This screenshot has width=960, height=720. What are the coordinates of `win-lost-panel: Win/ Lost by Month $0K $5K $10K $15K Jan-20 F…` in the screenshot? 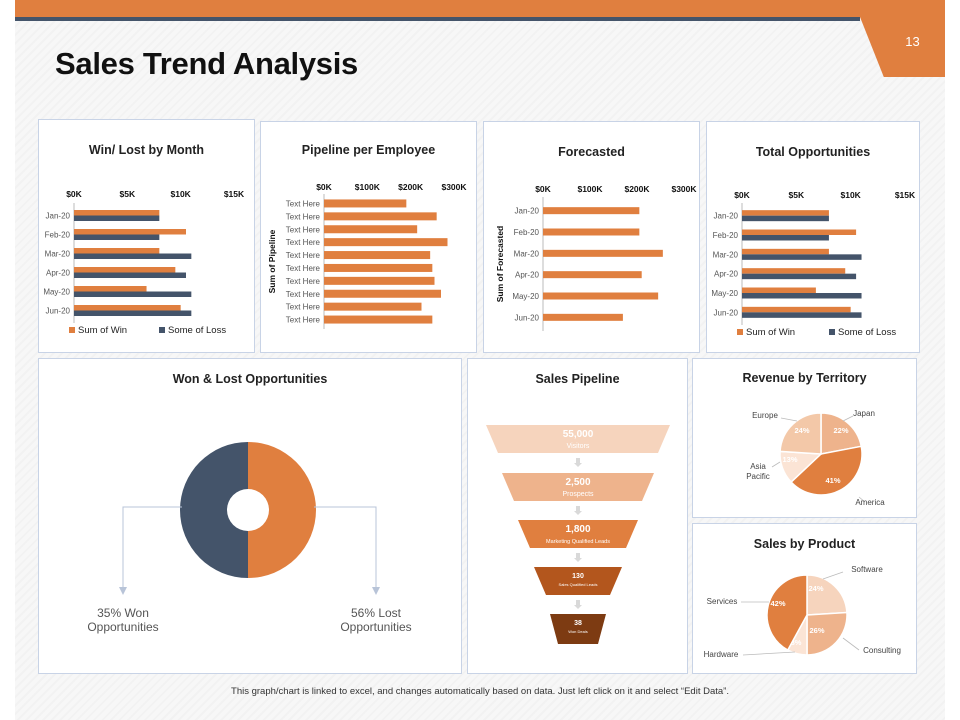 It's located at (146, 236).